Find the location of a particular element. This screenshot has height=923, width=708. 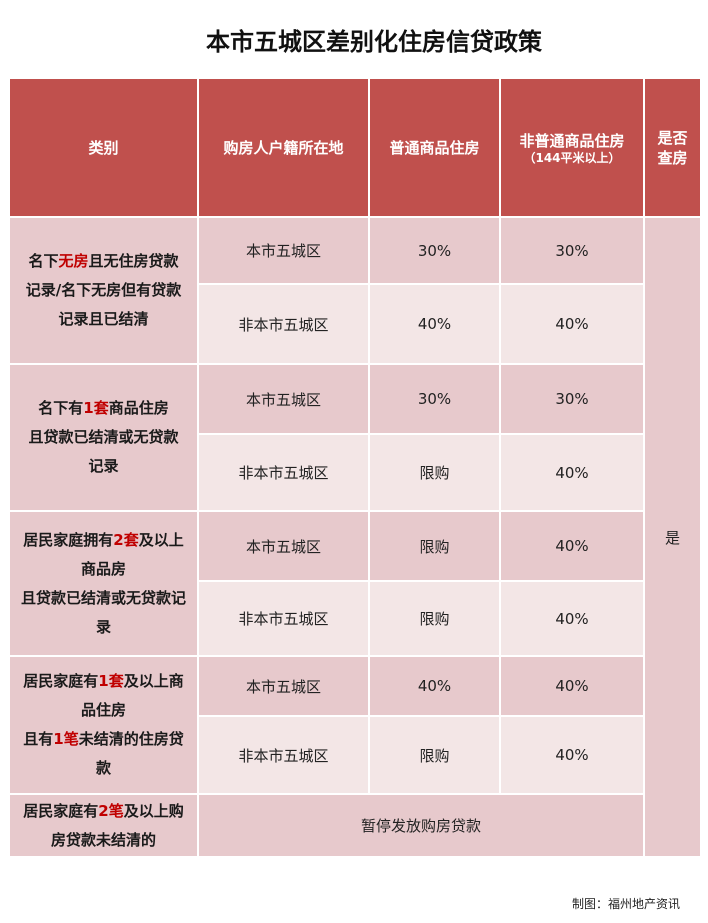

category-line: 商品房 is located at coordinates (103, 569).